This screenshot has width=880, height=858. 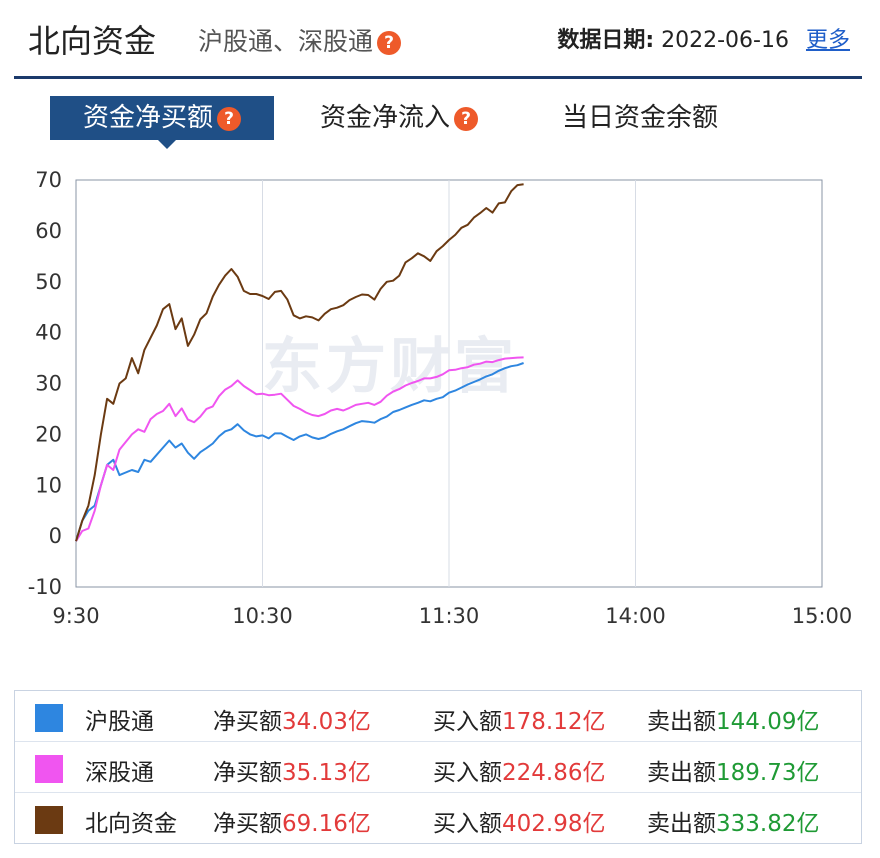 What do you see at coordinates (286, 41) in the screenshot?
I see `subtitle-text: 沪股通、深股通` at bounding box center [286, 41].